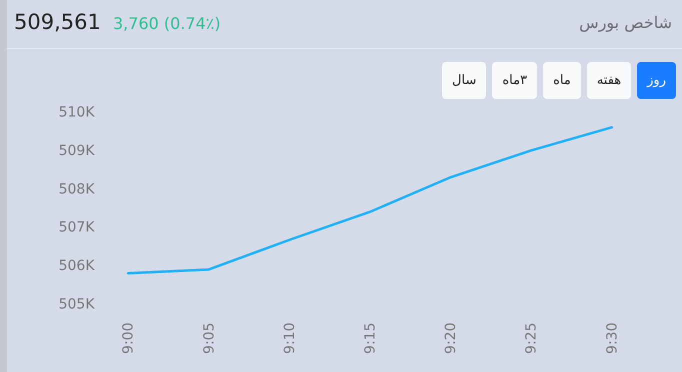 The width and height of the screenshot is (682, 372). Describe the element at coordinates (532, 338) in the screenshot. I see `x-tick-label: 9:25` at that location.